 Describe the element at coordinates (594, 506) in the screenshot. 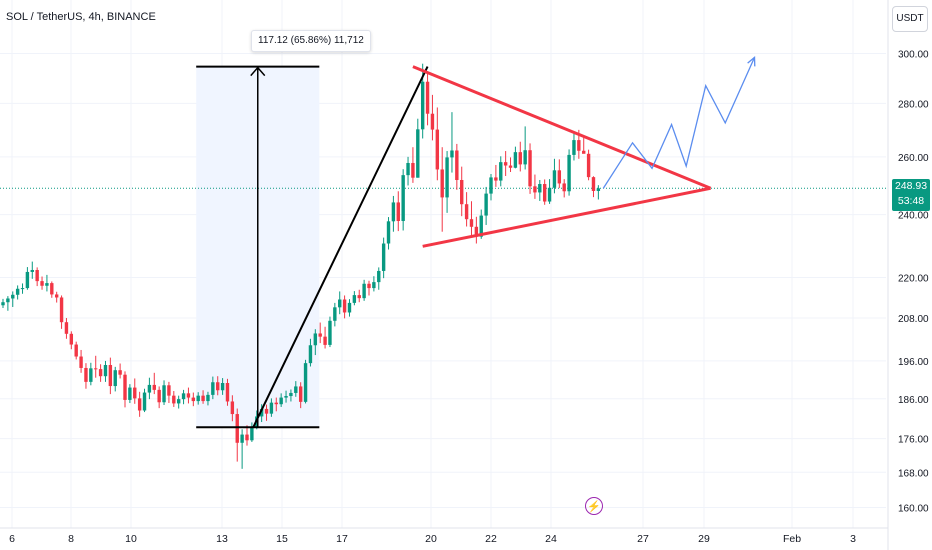

I see `lightning-icon: ⚡` at that location.